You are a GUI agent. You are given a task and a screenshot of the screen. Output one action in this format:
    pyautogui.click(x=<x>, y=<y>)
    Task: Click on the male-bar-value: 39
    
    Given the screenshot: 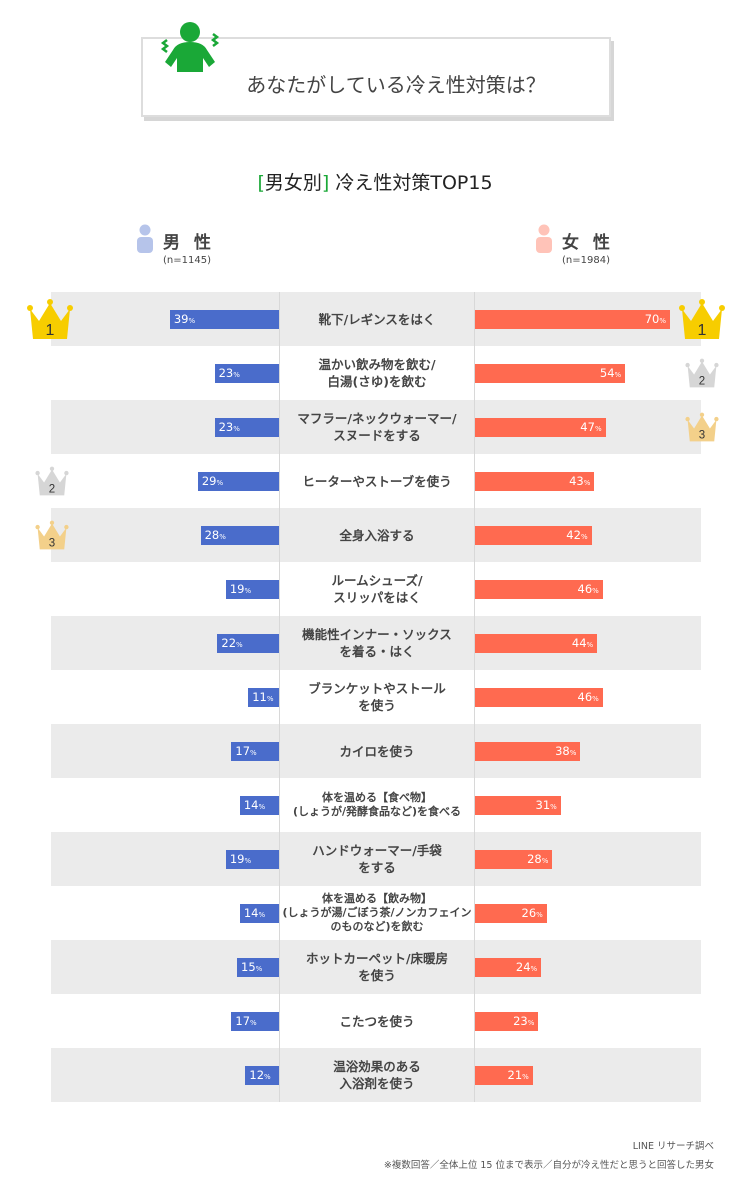 What is the action you would take?
    pyautogui.click(x=181, y=319)
    